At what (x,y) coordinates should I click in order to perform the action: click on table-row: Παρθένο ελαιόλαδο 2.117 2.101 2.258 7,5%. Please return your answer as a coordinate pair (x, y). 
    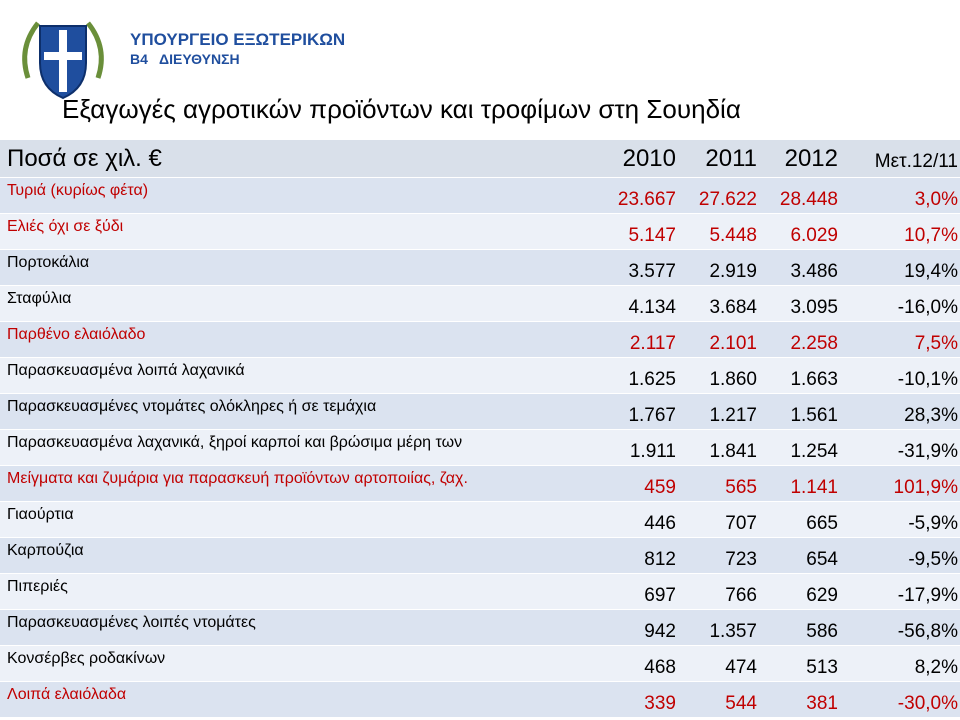
    Looking at the image, I should click on (480, 340).